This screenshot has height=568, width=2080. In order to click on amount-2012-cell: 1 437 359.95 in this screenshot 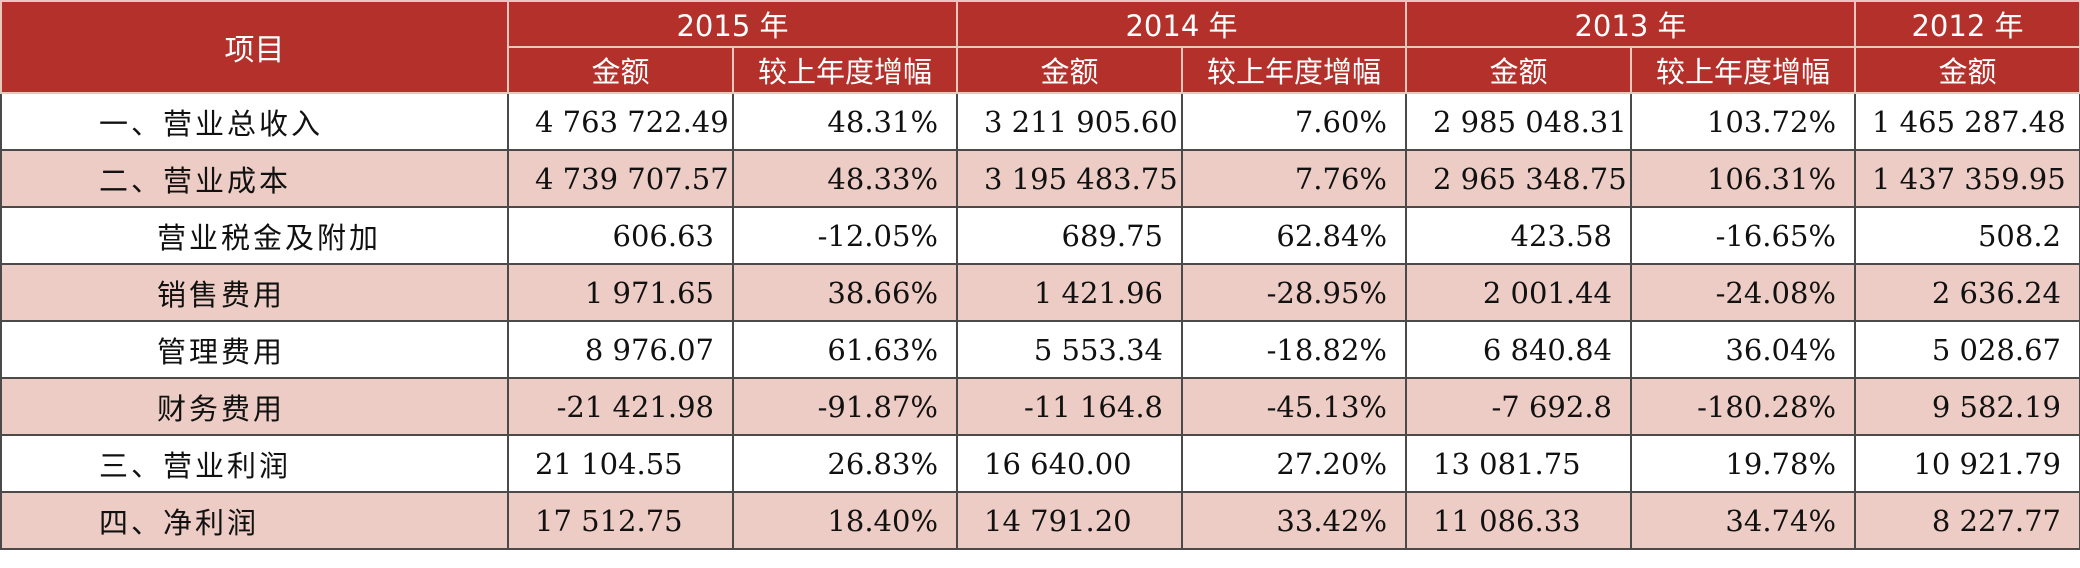, I will do `click(1967, 178)`.